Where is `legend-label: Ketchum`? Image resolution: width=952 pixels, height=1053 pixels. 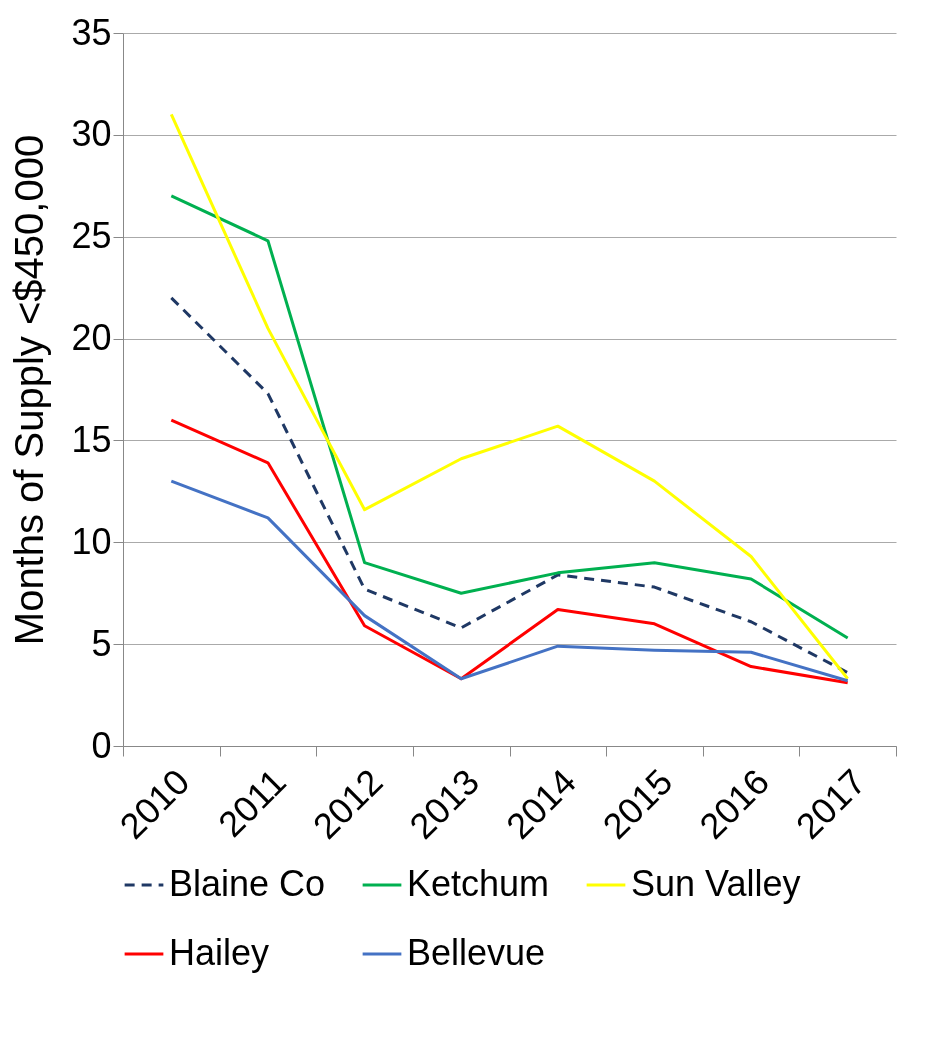
legend-label: Ketchum is located at coordinates (478, 883).